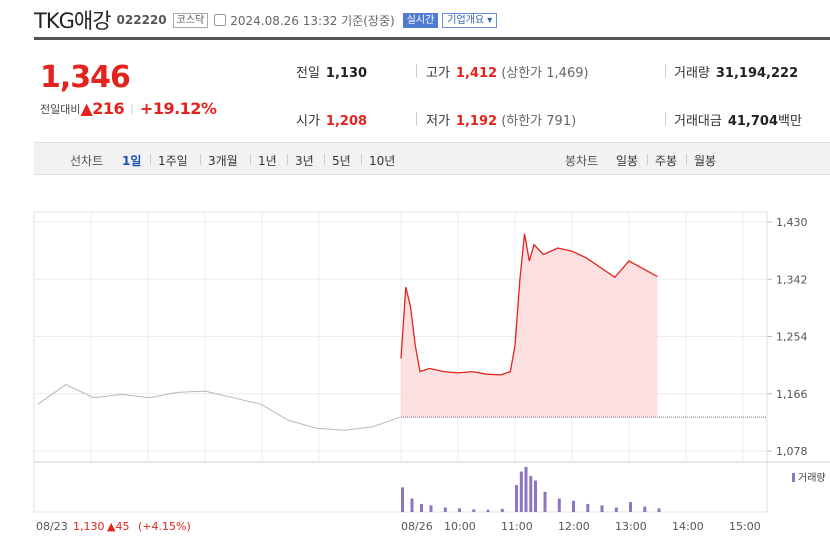 The image size is (830, 555). I want to click on stock-name: TKG애강, so click(73, 21).